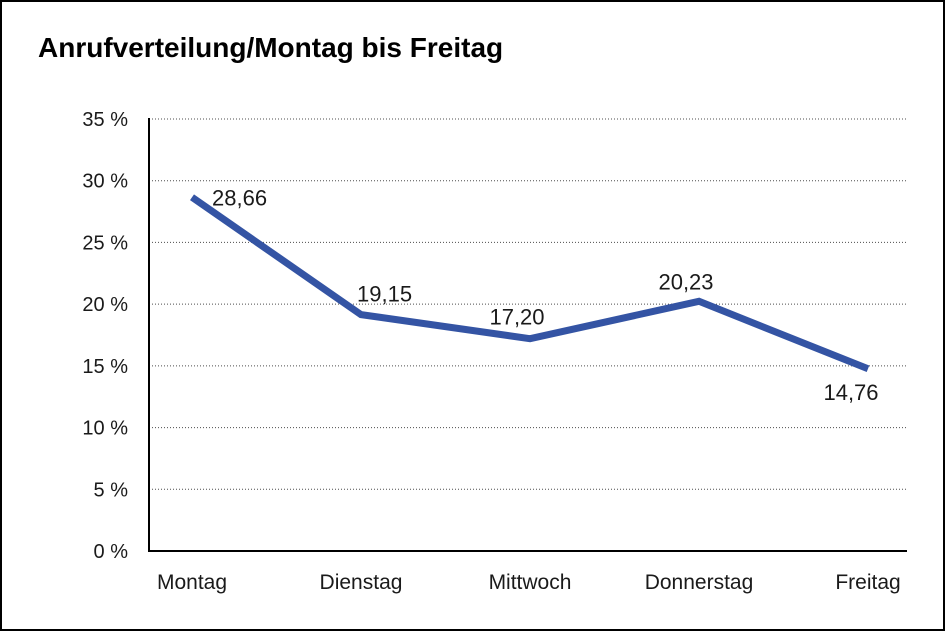 The image size is (945, 631). I want to click on x-category-label: Freitag, so click(867, 582).